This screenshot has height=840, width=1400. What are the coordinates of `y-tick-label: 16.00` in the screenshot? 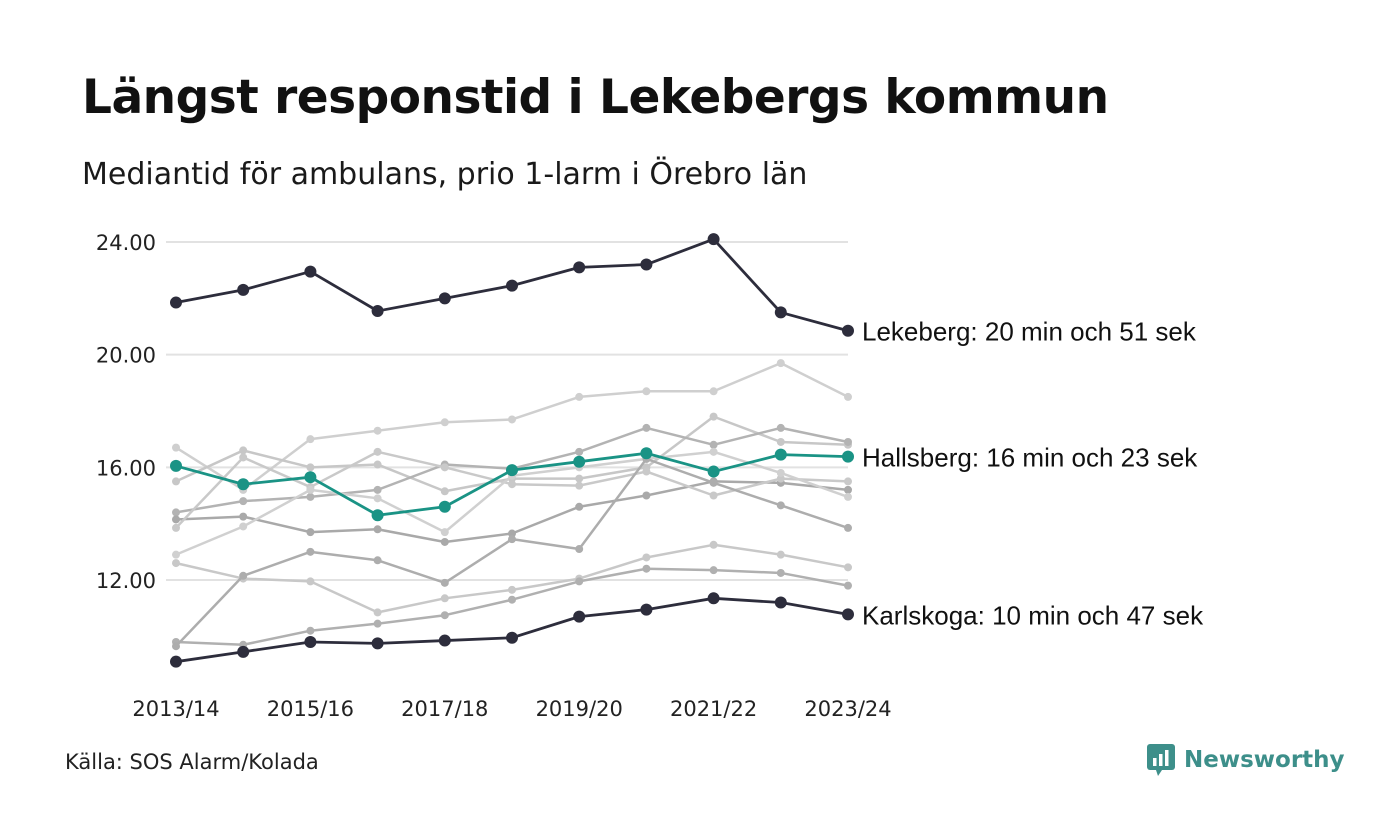 It's located at (126, 468).